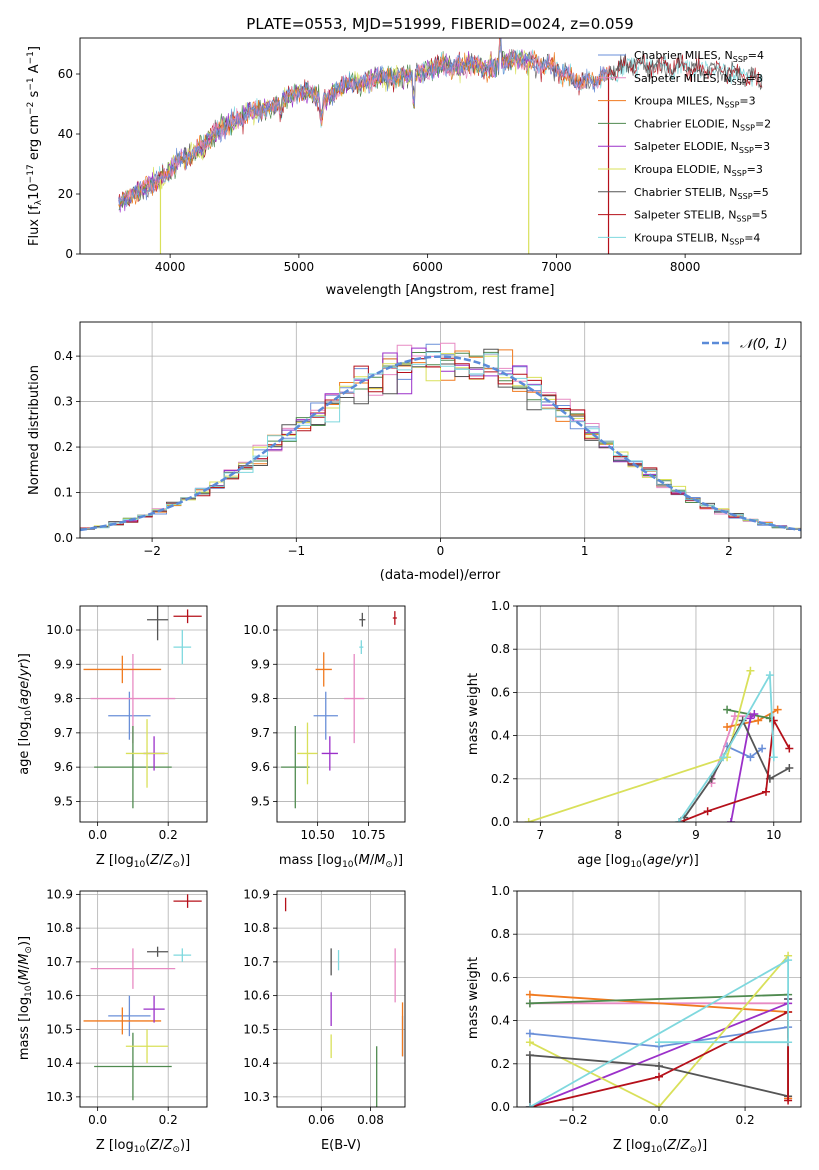 The image size is (819, 1170). What do you see at coordinates (317, 835) in the screenshot?
I see `x-tick-label: 10.50` at bounding box center [317, 835].